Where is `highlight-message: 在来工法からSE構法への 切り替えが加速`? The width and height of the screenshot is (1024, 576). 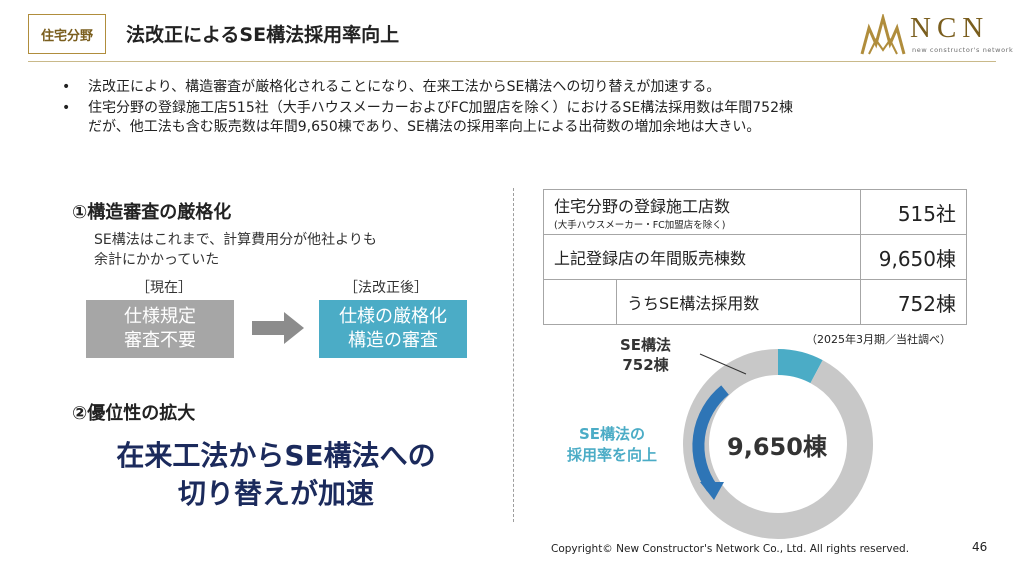
highlight-message: 在来工法からSE構法への 切り替えが加速 is located at coordinates (276, 475).